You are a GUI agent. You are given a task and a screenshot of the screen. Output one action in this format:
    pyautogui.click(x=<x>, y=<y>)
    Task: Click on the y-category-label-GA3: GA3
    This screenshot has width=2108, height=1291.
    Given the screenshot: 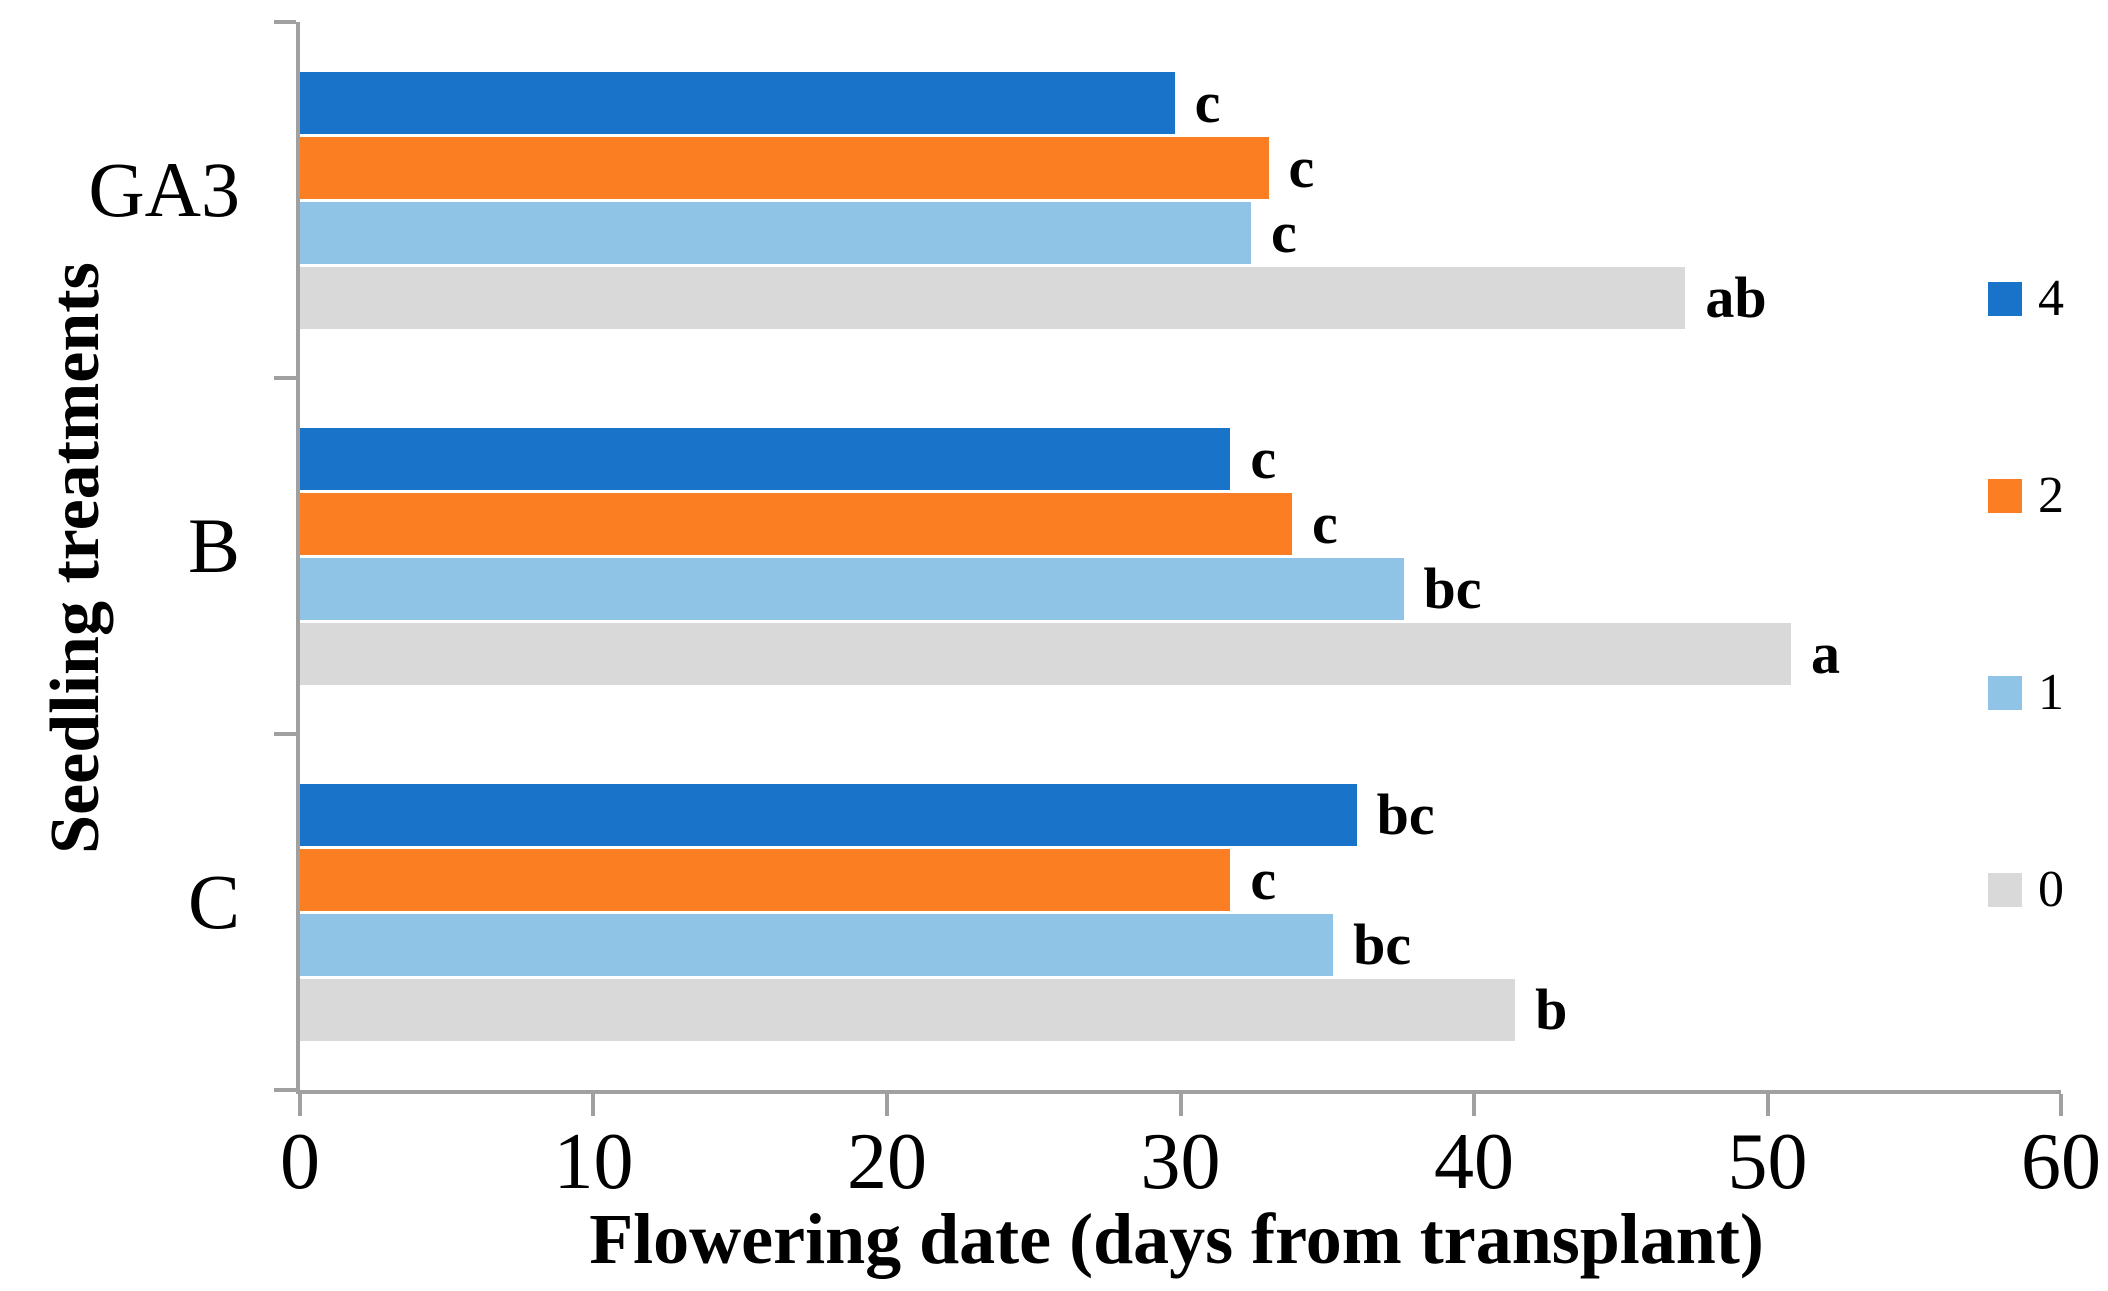 What is the action you would take?
    pyautogui.click(x=164, y=189)
    